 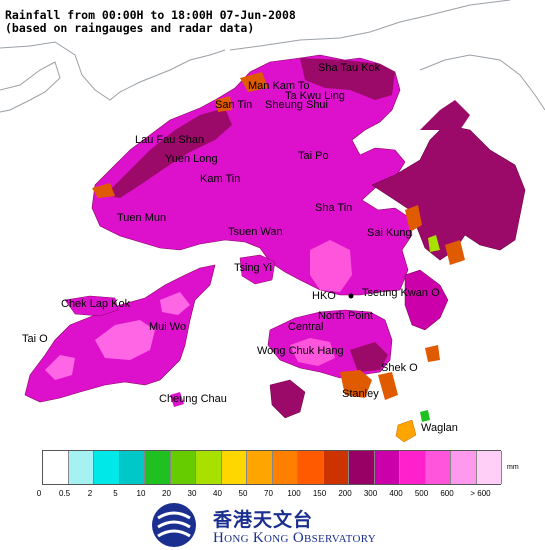 I want to click on legend-tick: 20, so click(x=166, y=493).